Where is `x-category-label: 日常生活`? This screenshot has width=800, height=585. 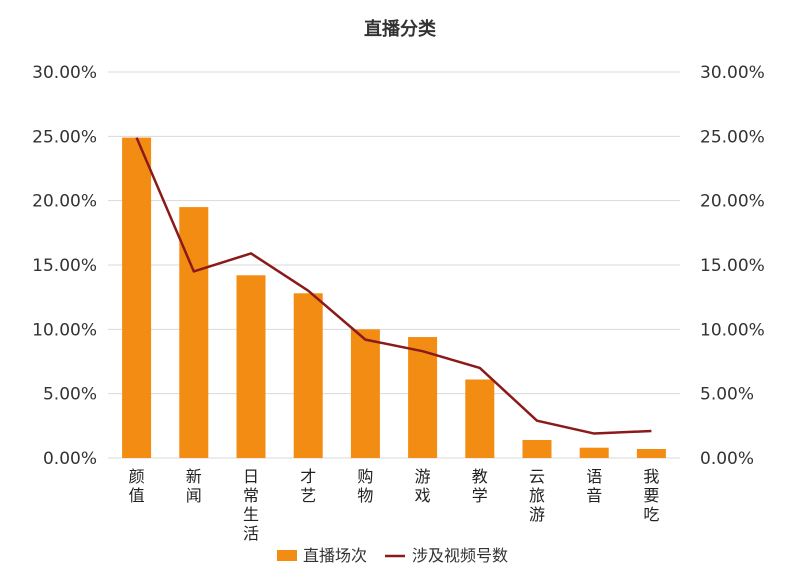
x-category-label: 日常生活 is located at coordinates (251, 505).